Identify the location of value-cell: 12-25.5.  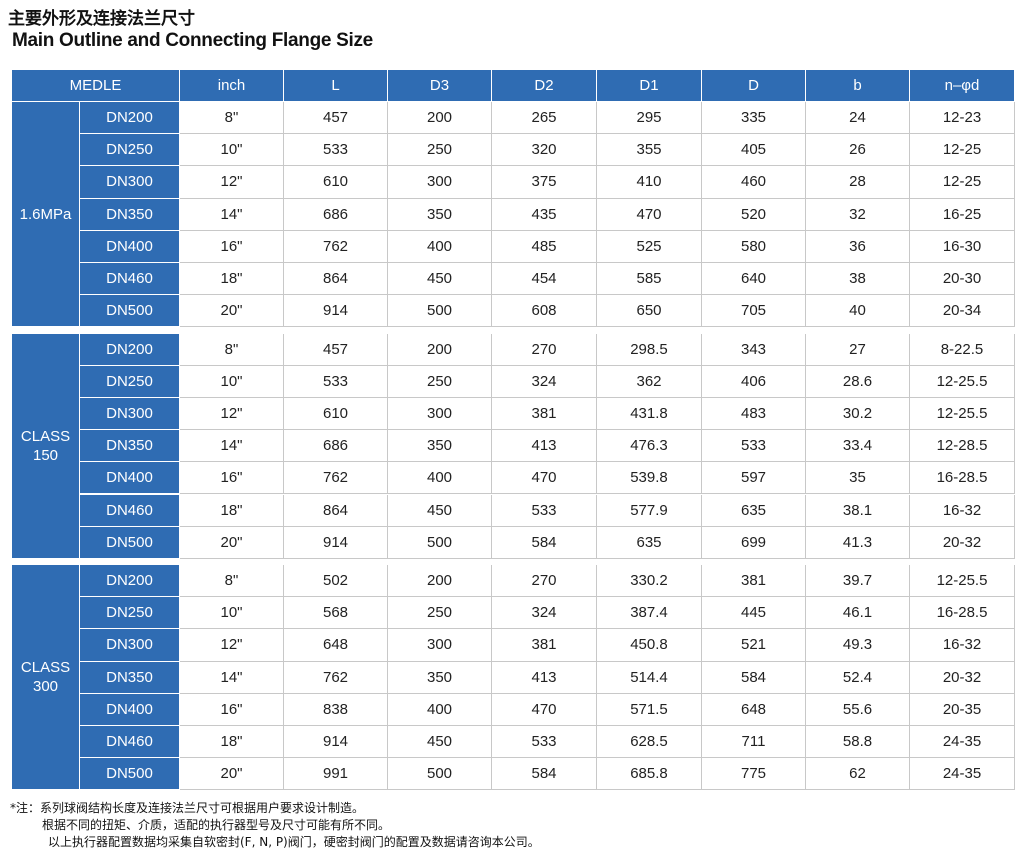
(962, 414).